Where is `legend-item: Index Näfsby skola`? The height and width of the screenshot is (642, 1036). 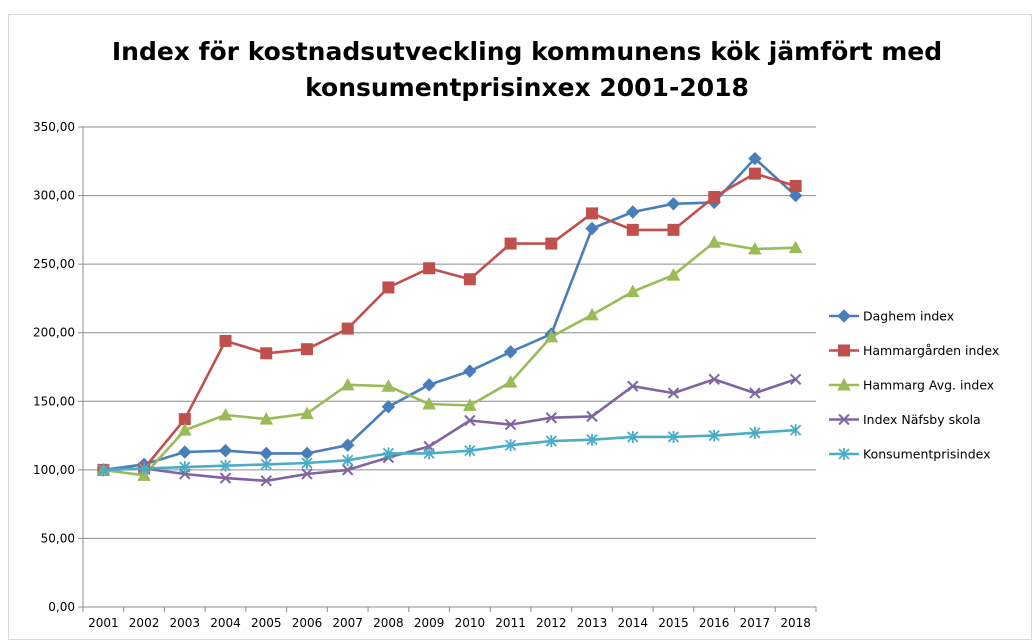 legend-item: Index Näfsby skola is located at coordinates (905, 419).